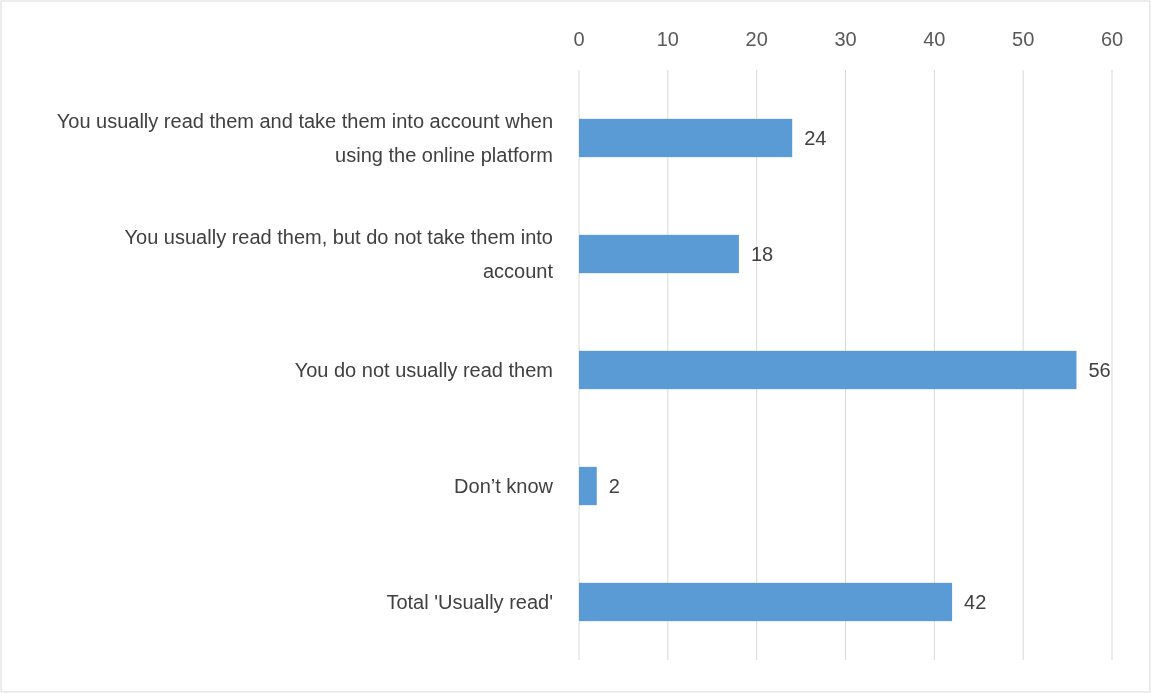 Image resolution: width=1151 pixels, height=693 pixels. Describe the element at coordinates (579, 39) in the screenshot. I see `x-tick-label: 0` at that location.